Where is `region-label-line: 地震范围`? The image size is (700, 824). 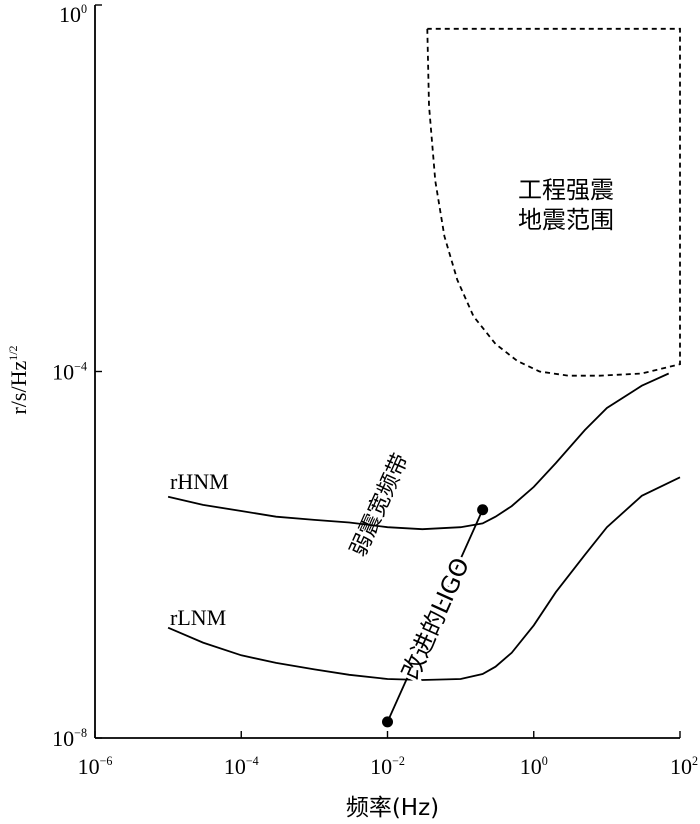
region-label-line: 地震范围 is located at coordinates (566, 220).